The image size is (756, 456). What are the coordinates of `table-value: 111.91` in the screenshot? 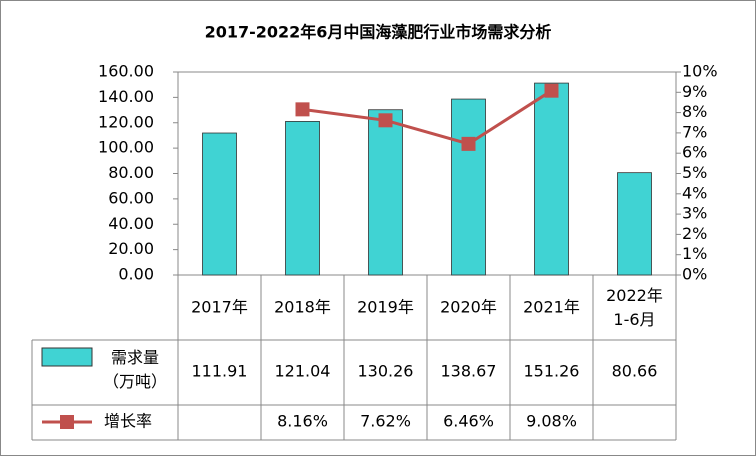 It's located at (220, 371).